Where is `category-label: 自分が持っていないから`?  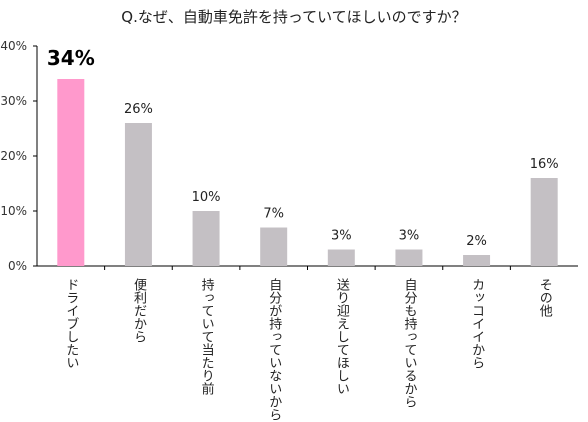
category-label: 自分が持っていないから is located at coordinates (274, 349).